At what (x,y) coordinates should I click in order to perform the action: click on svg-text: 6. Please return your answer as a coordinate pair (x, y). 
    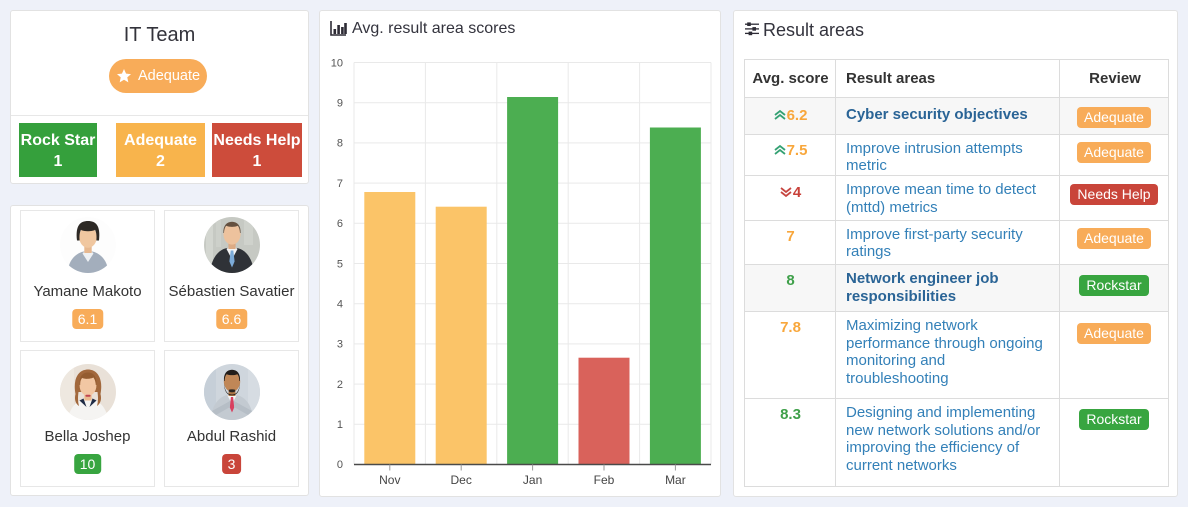
    Looking at the image, I should click on (340, 224).